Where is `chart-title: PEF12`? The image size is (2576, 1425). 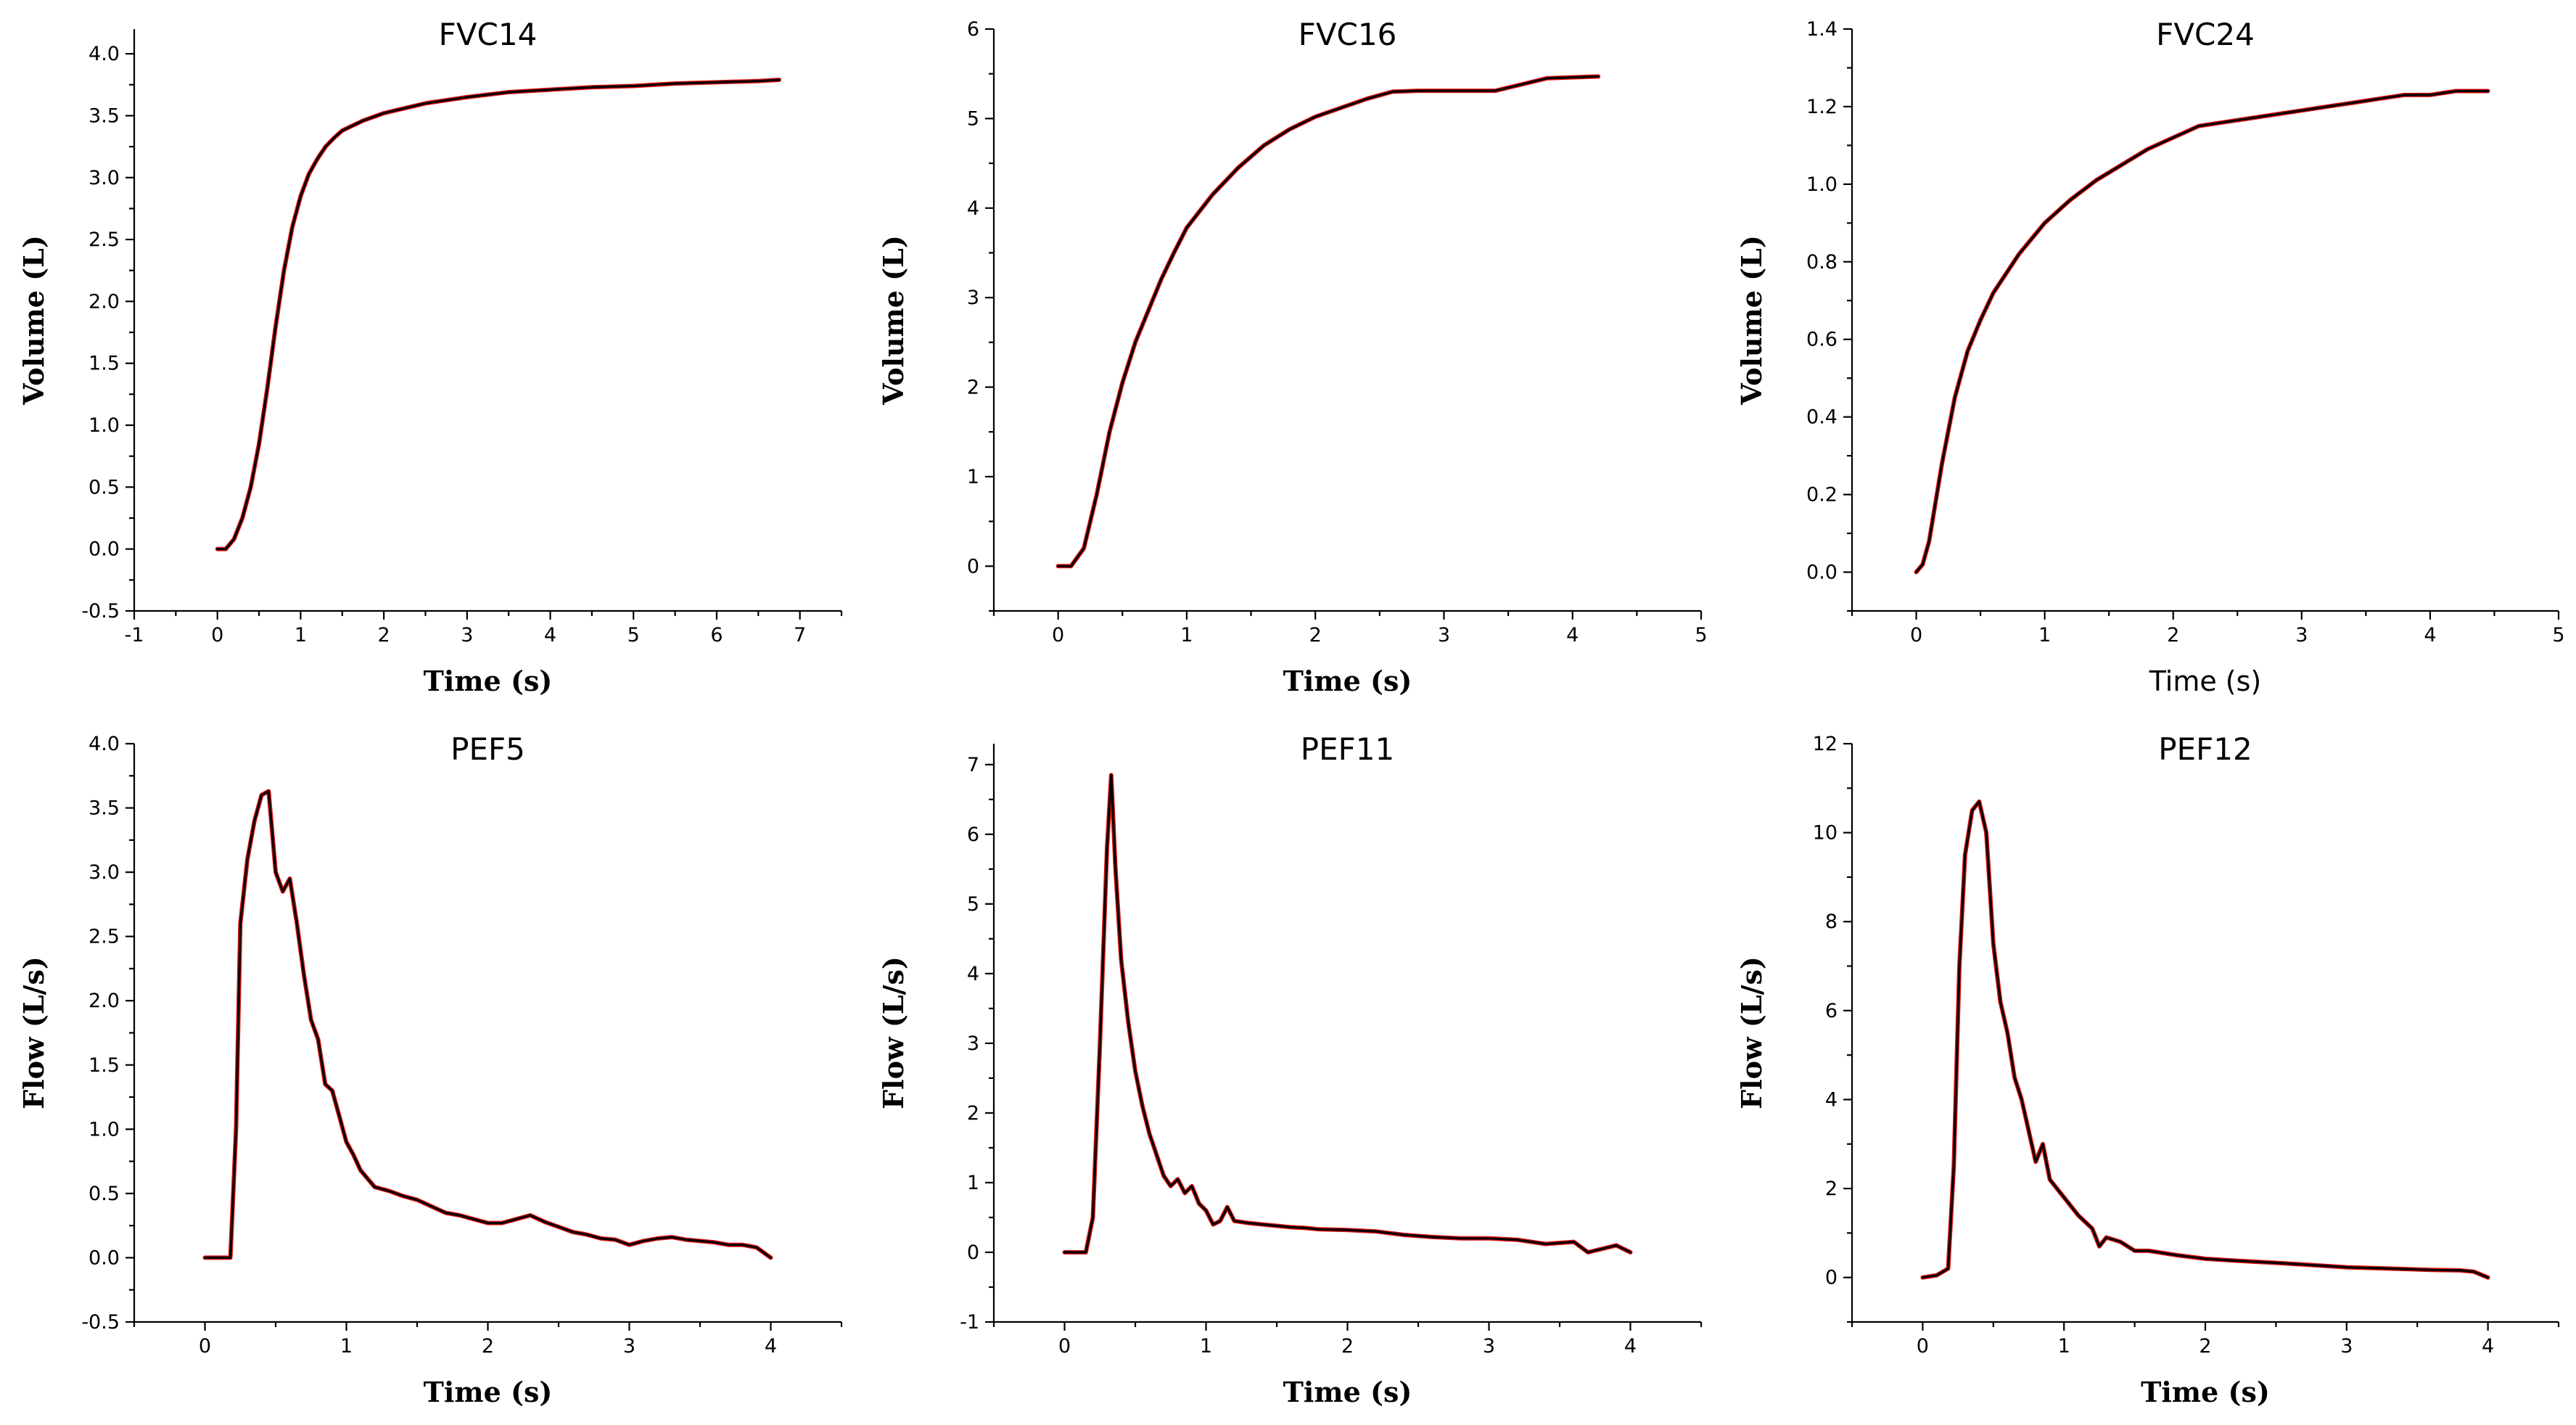 chart-title: PEF12 is located at coordinates (2205, 749).